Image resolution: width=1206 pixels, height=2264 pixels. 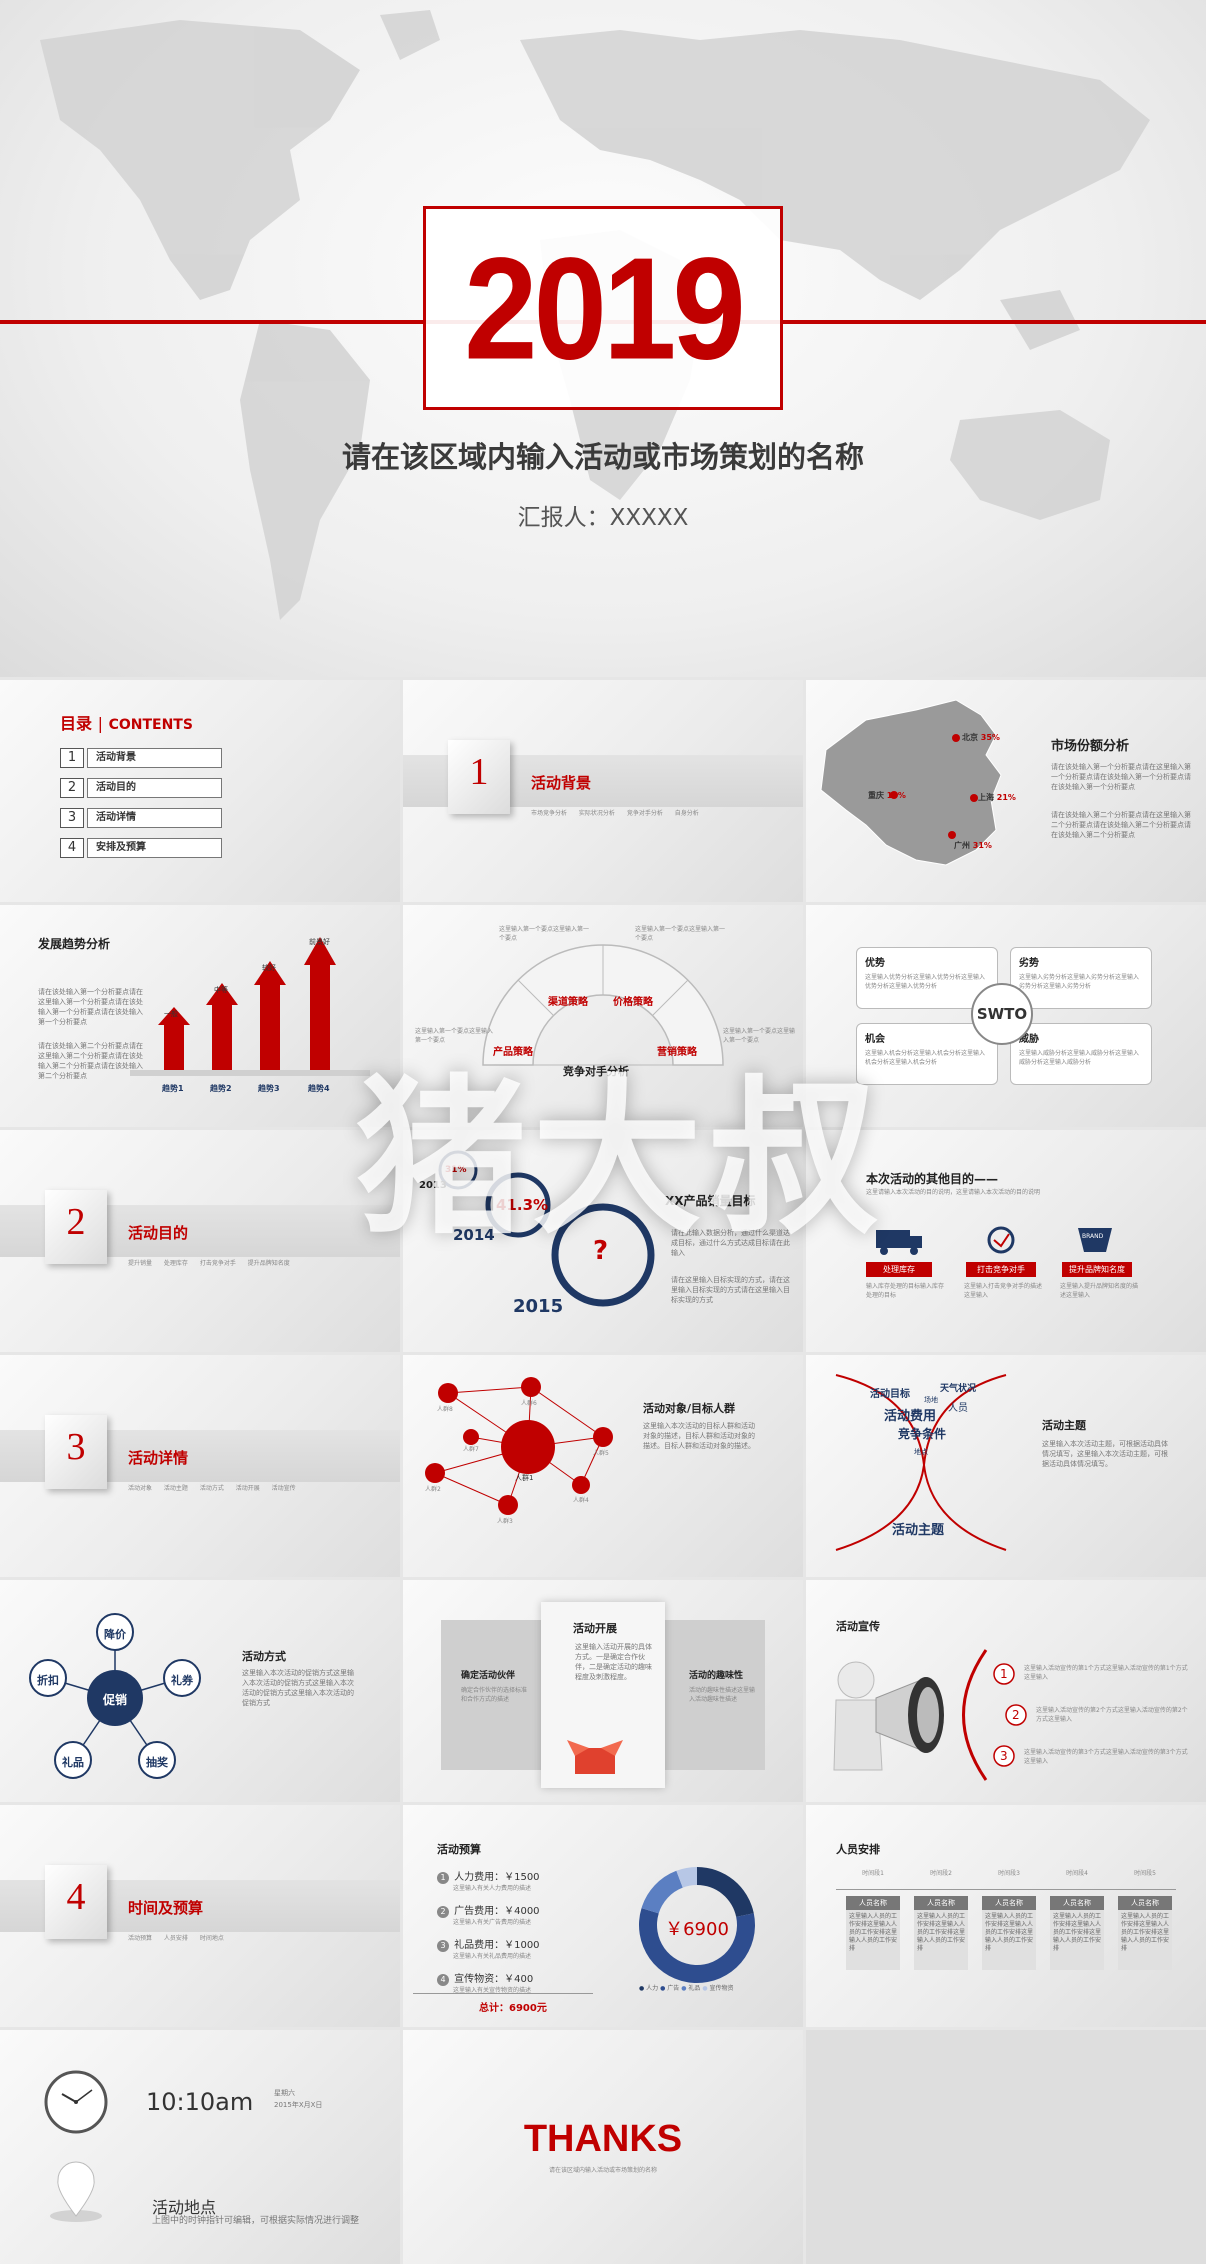 I want to click on budget-title: 活动预算, so click(x=459, y=1849).